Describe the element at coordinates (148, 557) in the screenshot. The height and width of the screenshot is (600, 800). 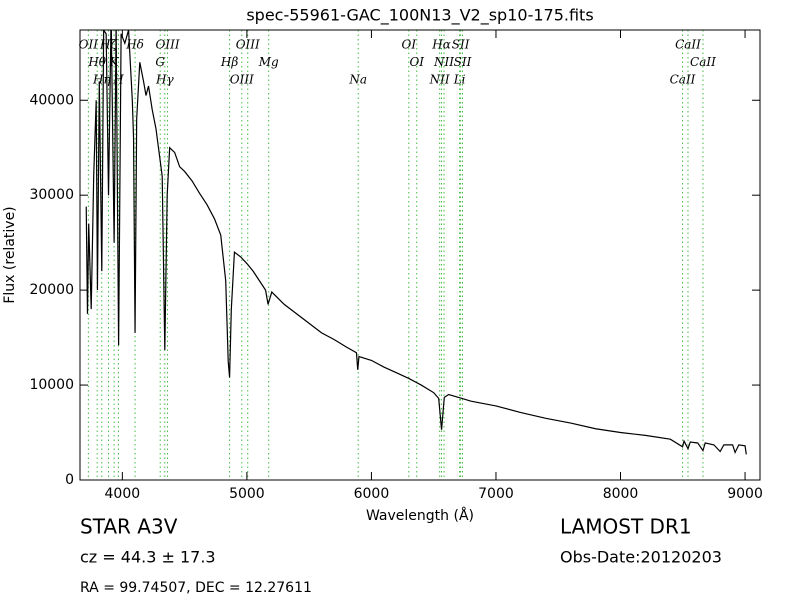
I see `redshift: cz = 44.3 ± 17.3` at that location.